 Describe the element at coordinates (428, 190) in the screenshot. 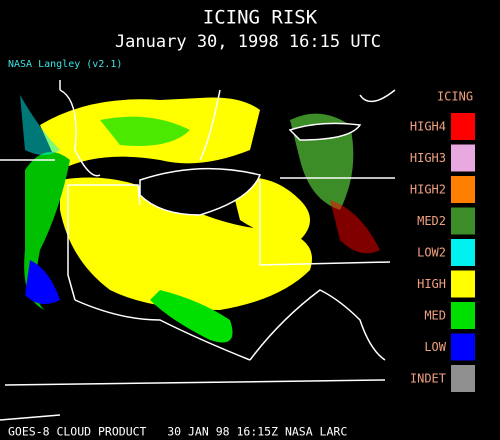

I see `legend-label: HIGH2` at that location.